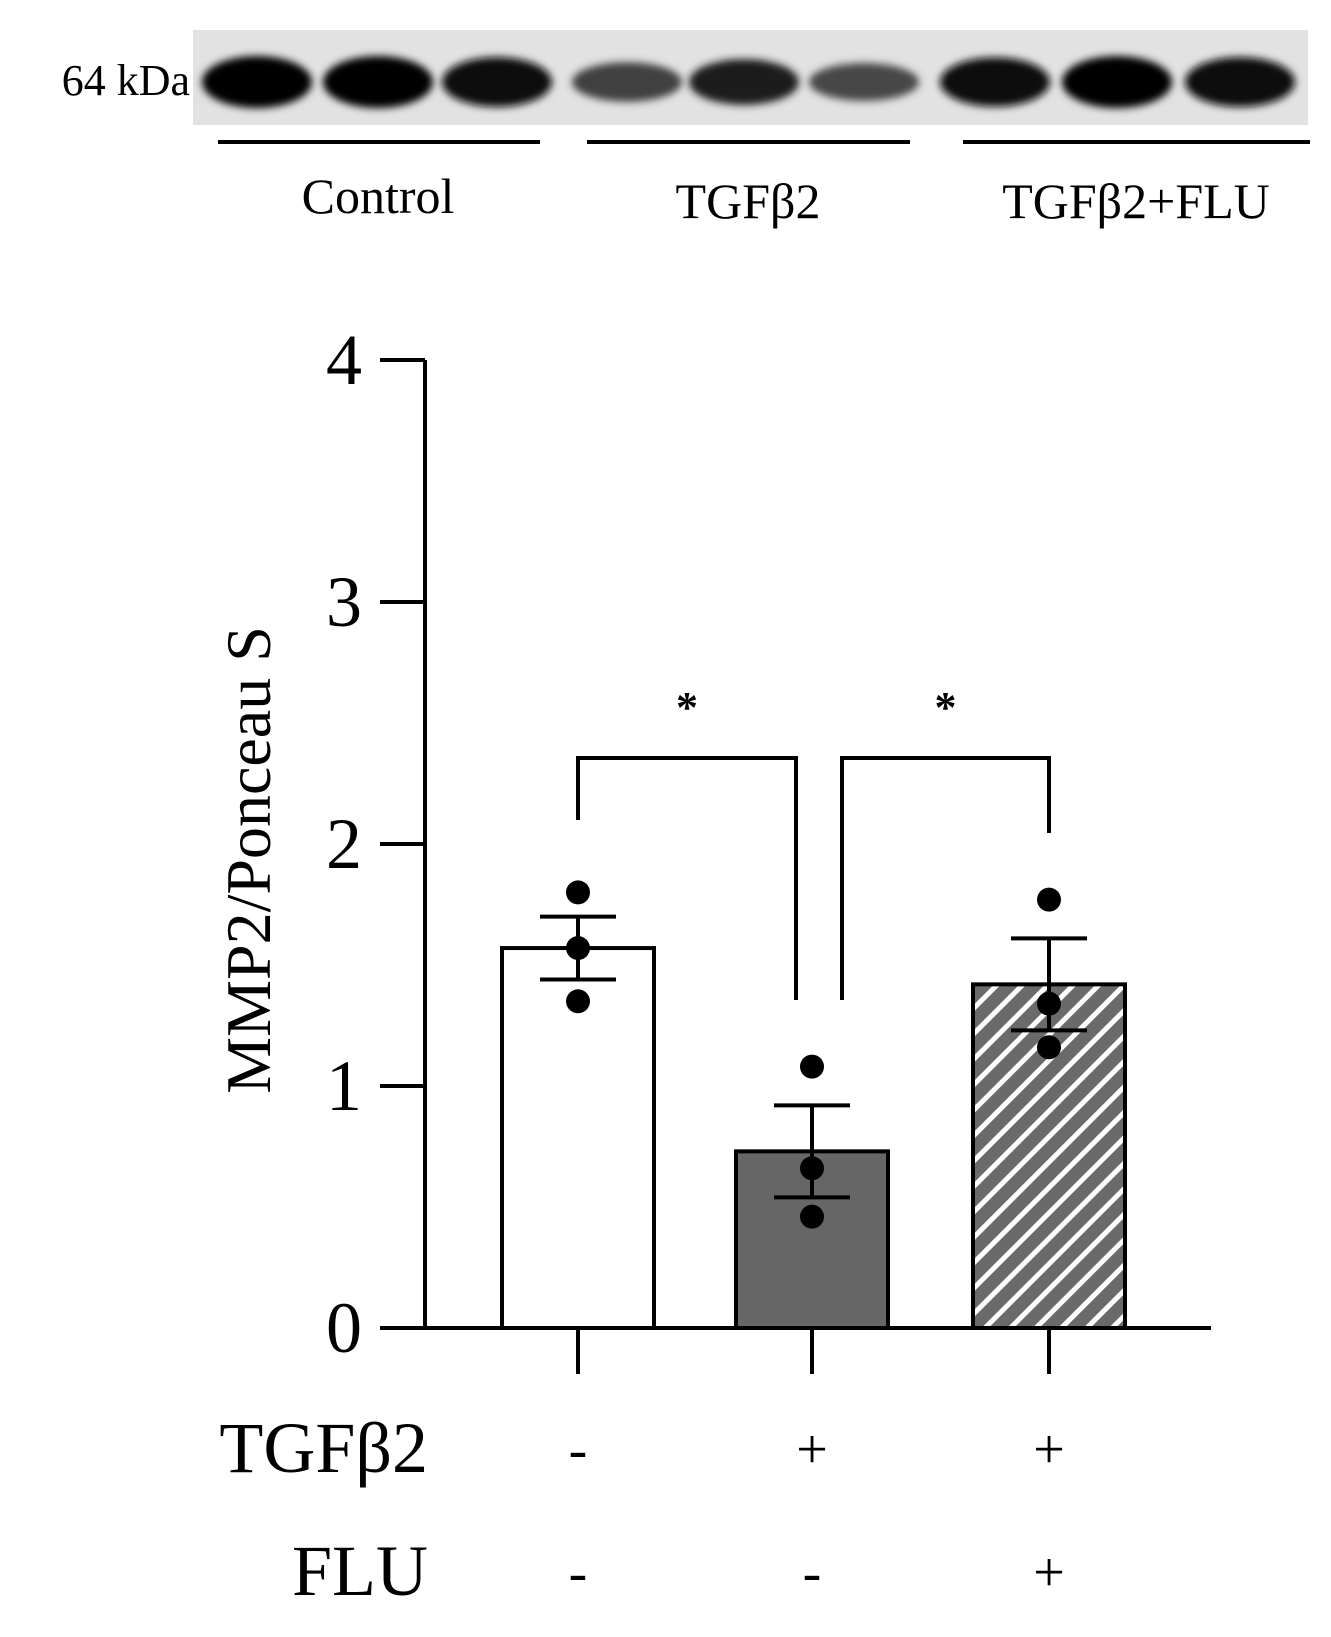 The image size is (1331, 1637). I want to click on y-axis-ticks: 0 1 2 3 4, so click(375, 844).